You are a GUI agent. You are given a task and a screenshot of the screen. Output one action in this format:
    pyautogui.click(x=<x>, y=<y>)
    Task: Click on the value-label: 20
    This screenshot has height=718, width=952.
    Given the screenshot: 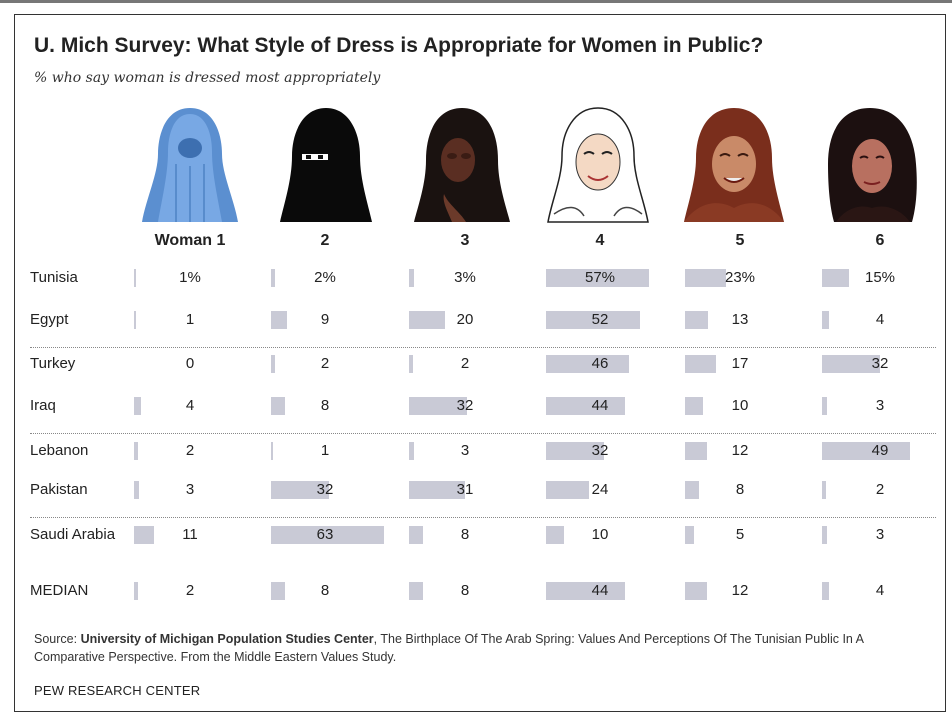 What is the action you would take?
    pyautogui.click(x=465, y=319)
    